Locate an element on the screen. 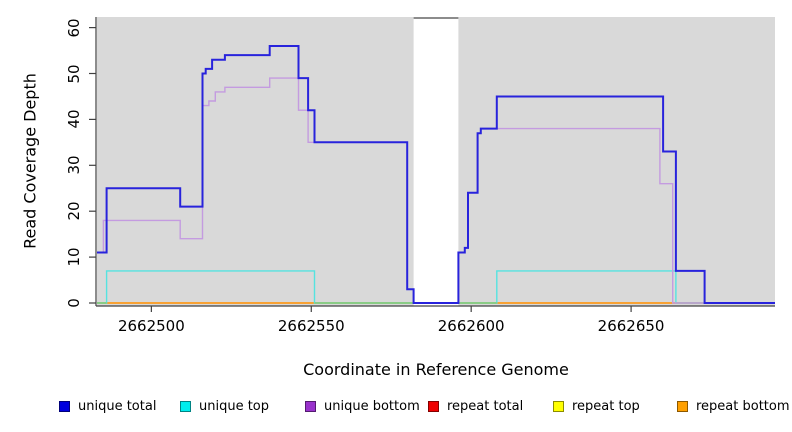  x-tick-label: 2662500 is located at coordinates (151, 326).